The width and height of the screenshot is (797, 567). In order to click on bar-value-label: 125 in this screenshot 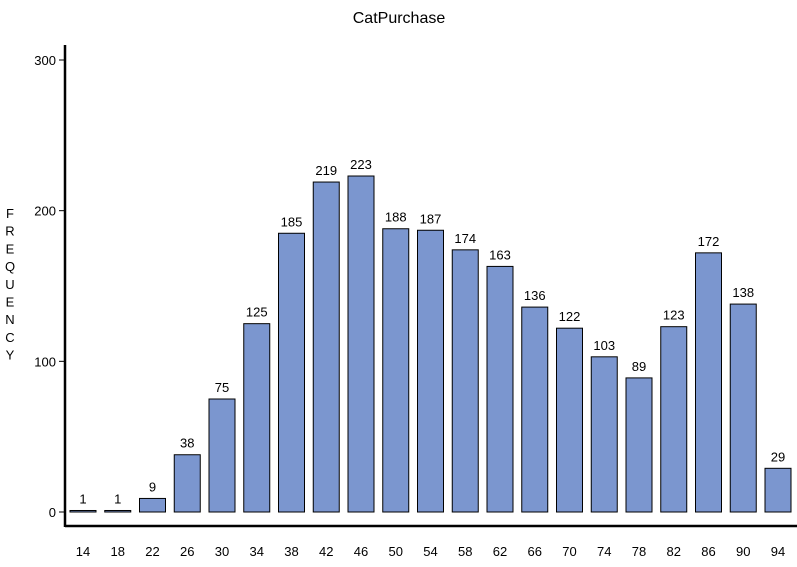, I will do `click(257, 312)`.